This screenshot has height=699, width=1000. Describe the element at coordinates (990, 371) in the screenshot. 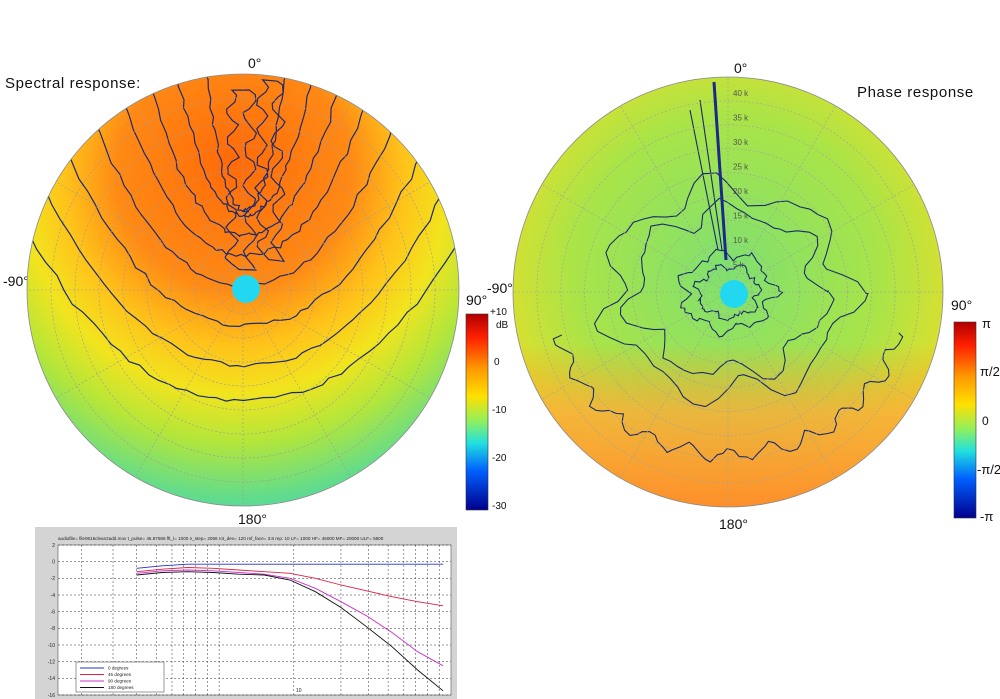

I see `phase-cb-tick-2: π/2` at that location.